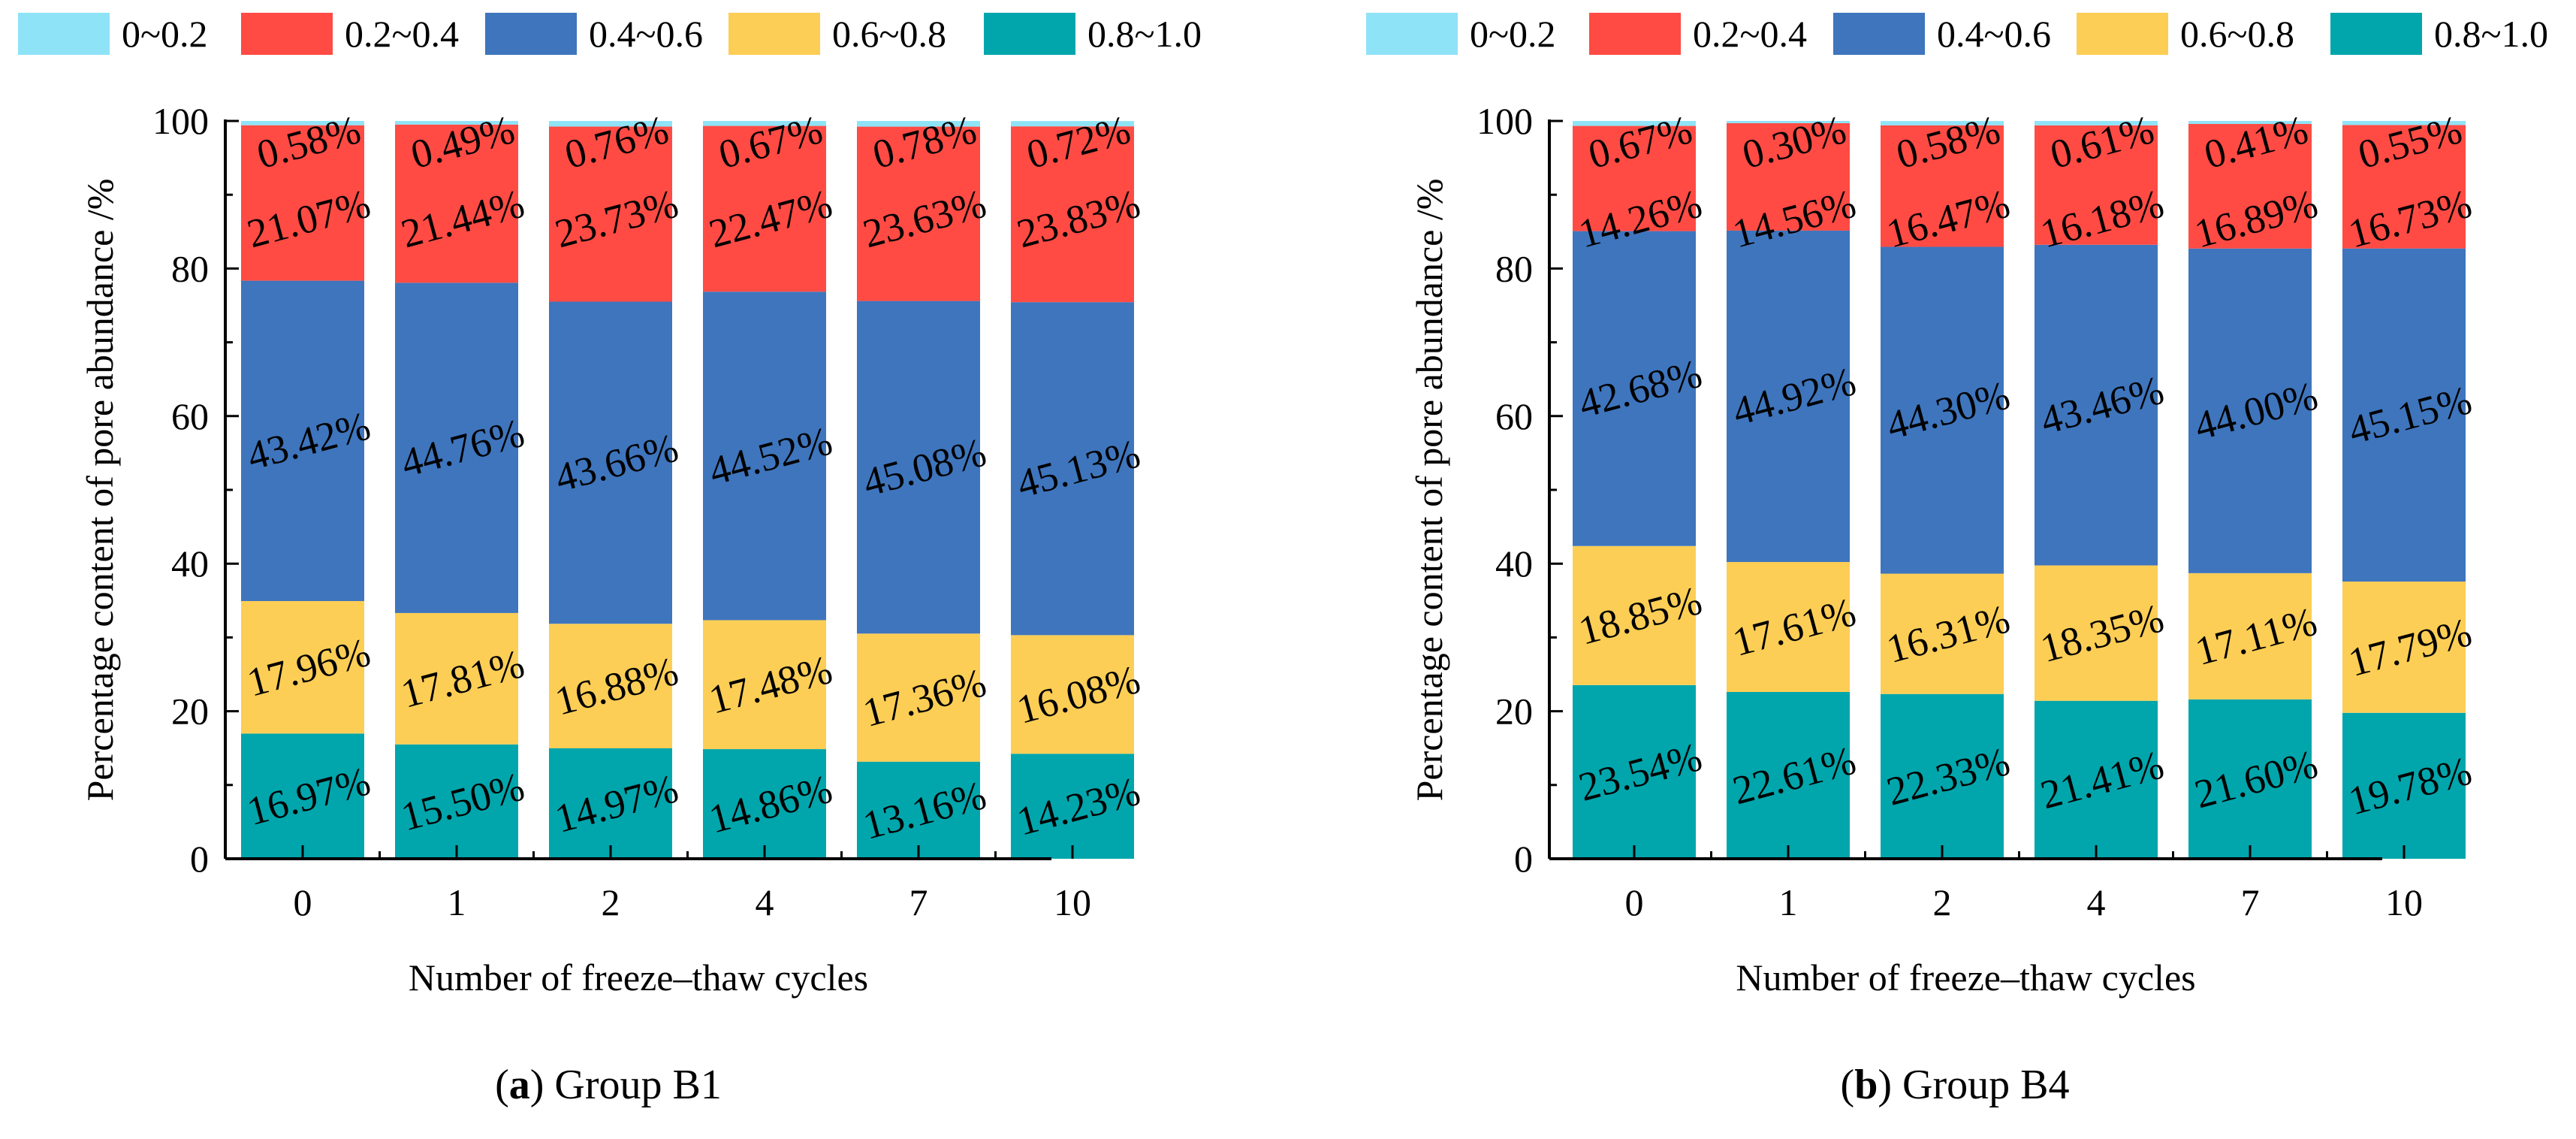 The width and height of the screenshot is (2576, 1139). What do you see at coordinates (765, 902) in the screenshot?
I see `x-tick-label: 4` at bounding box center [765, 902].